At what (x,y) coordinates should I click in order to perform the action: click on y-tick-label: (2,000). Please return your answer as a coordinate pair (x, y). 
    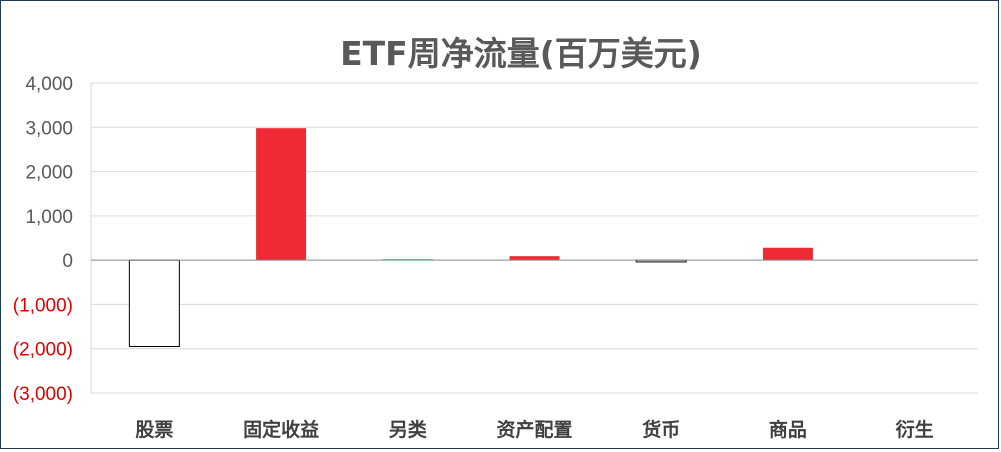
    Looking at the image, I should click on (43, 350).